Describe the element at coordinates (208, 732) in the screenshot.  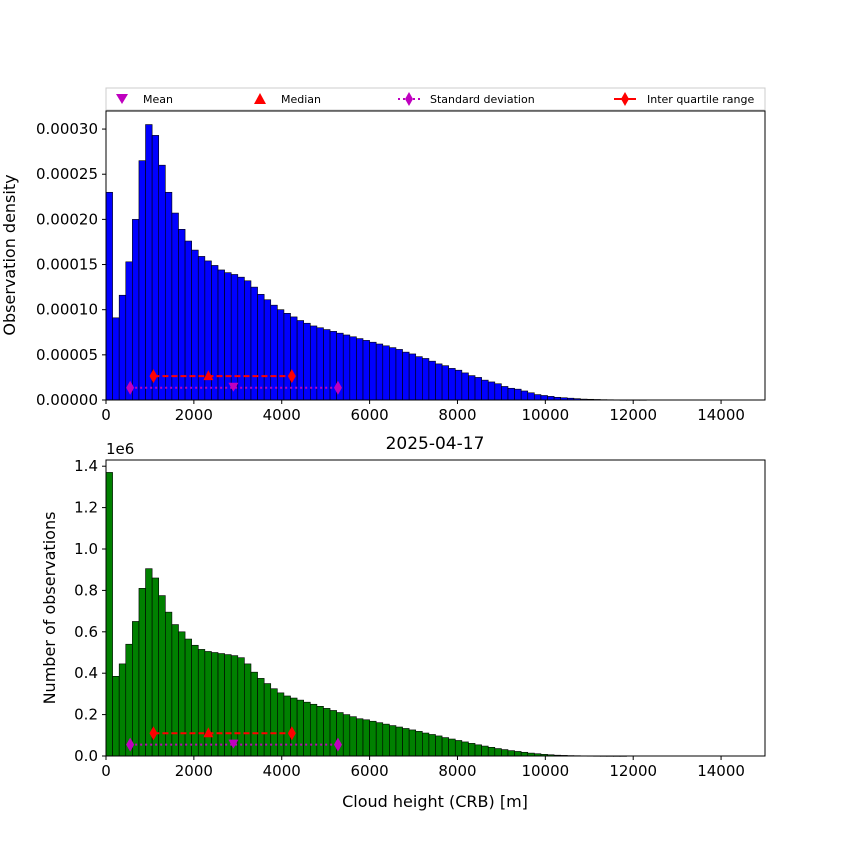
I see `median-marker` at that location.